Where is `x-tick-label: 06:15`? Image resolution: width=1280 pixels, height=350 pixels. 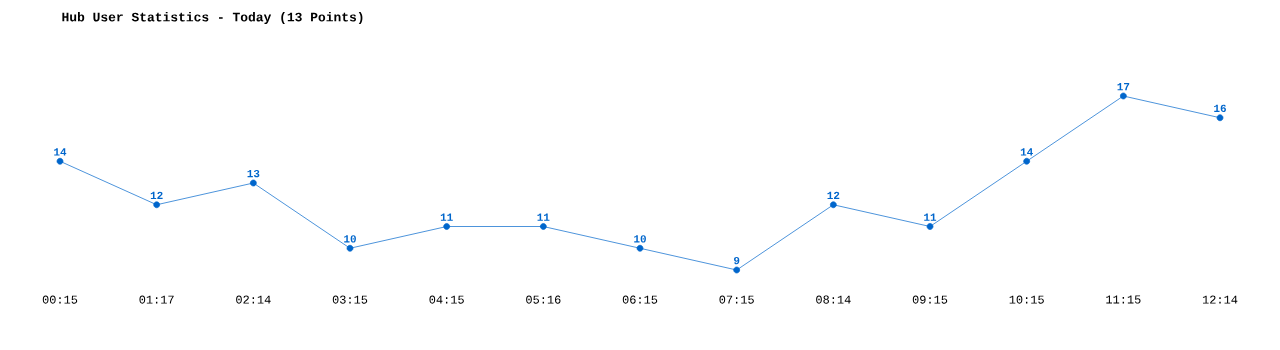 x-tick-label: 06:15 is located at coordinates (640, 299).